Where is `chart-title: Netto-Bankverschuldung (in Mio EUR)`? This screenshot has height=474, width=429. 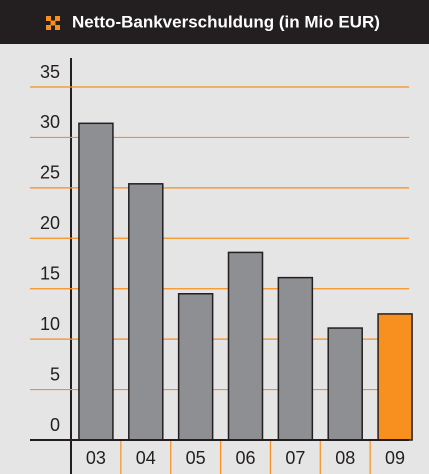 chart-title: Netto-Bankverschuldung (in Mio EUR) is located at coordinates (226, 21).